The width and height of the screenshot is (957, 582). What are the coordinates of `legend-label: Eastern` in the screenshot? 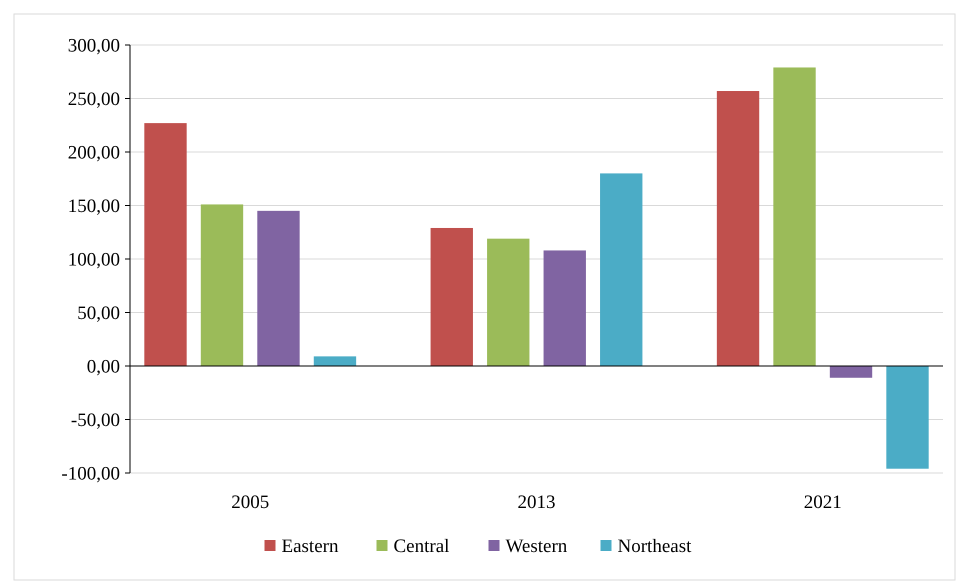 It's located at (310, 546).